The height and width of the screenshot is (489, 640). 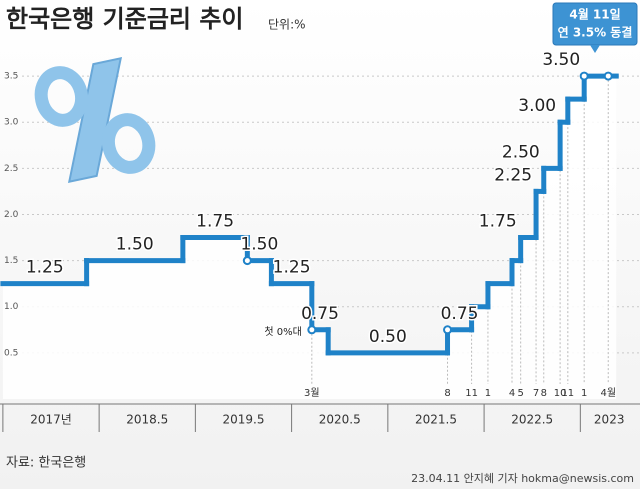 I want to click on annotation: 첫 0%대, so click(x=282, y=332).